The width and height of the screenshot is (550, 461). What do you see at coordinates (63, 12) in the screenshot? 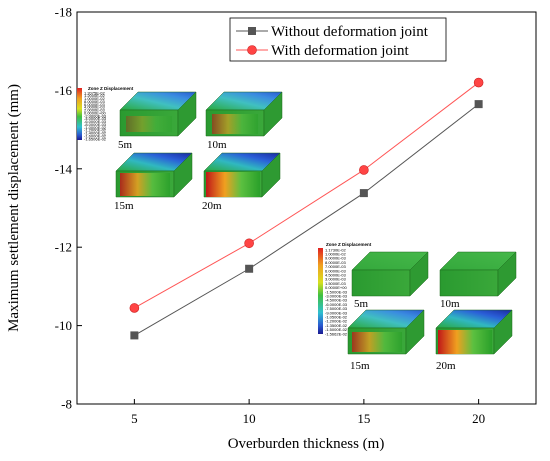
I see `y-tick-label: -18` at bounding box center [63, 12].